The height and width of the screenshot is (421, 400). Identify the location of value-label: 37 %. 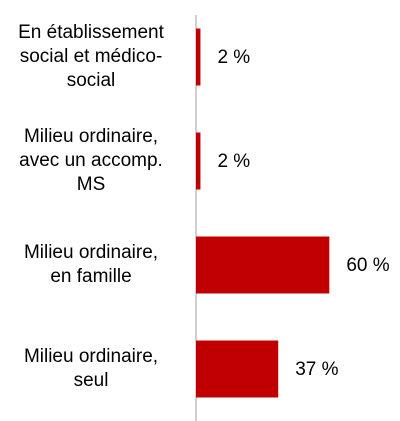
(316, 369).